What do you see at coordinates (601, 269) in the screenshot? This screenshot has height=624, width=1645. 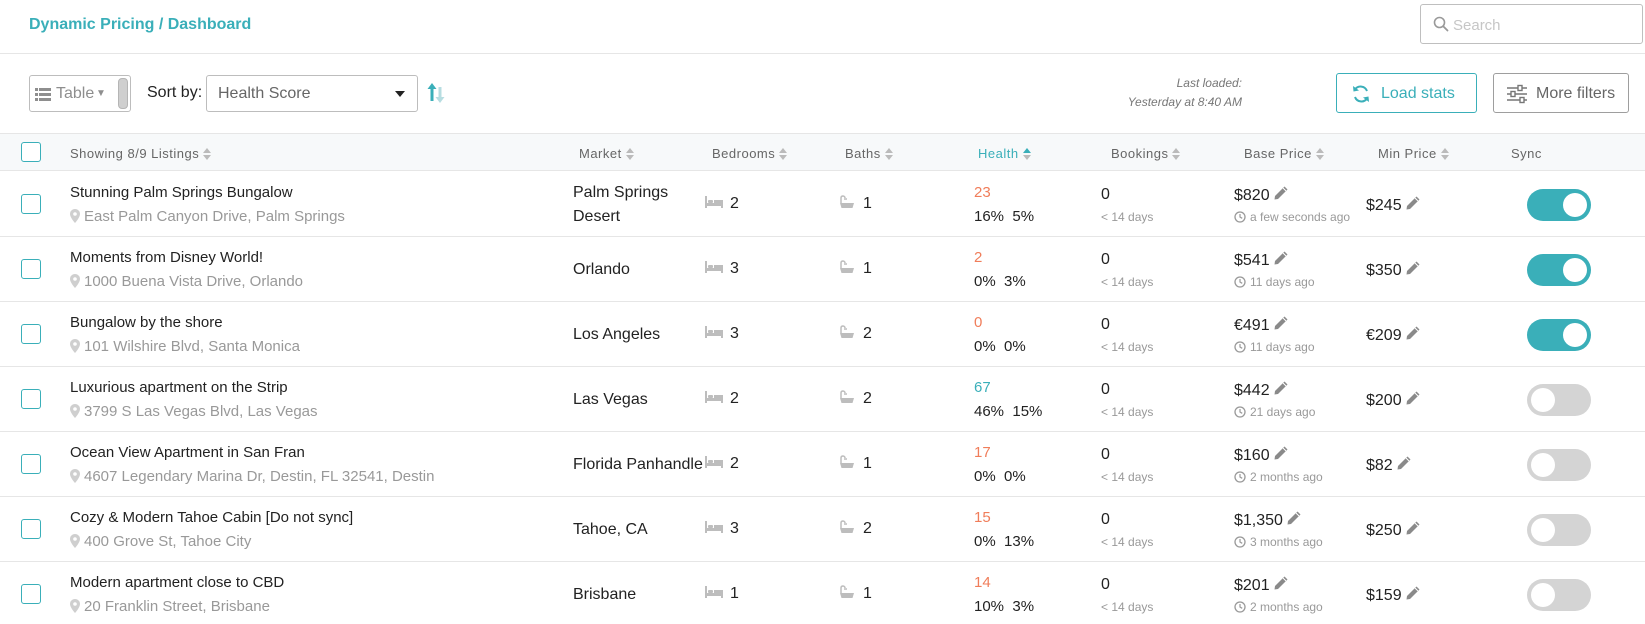 I see `market: Orlando` at bounding box center [601, 269].